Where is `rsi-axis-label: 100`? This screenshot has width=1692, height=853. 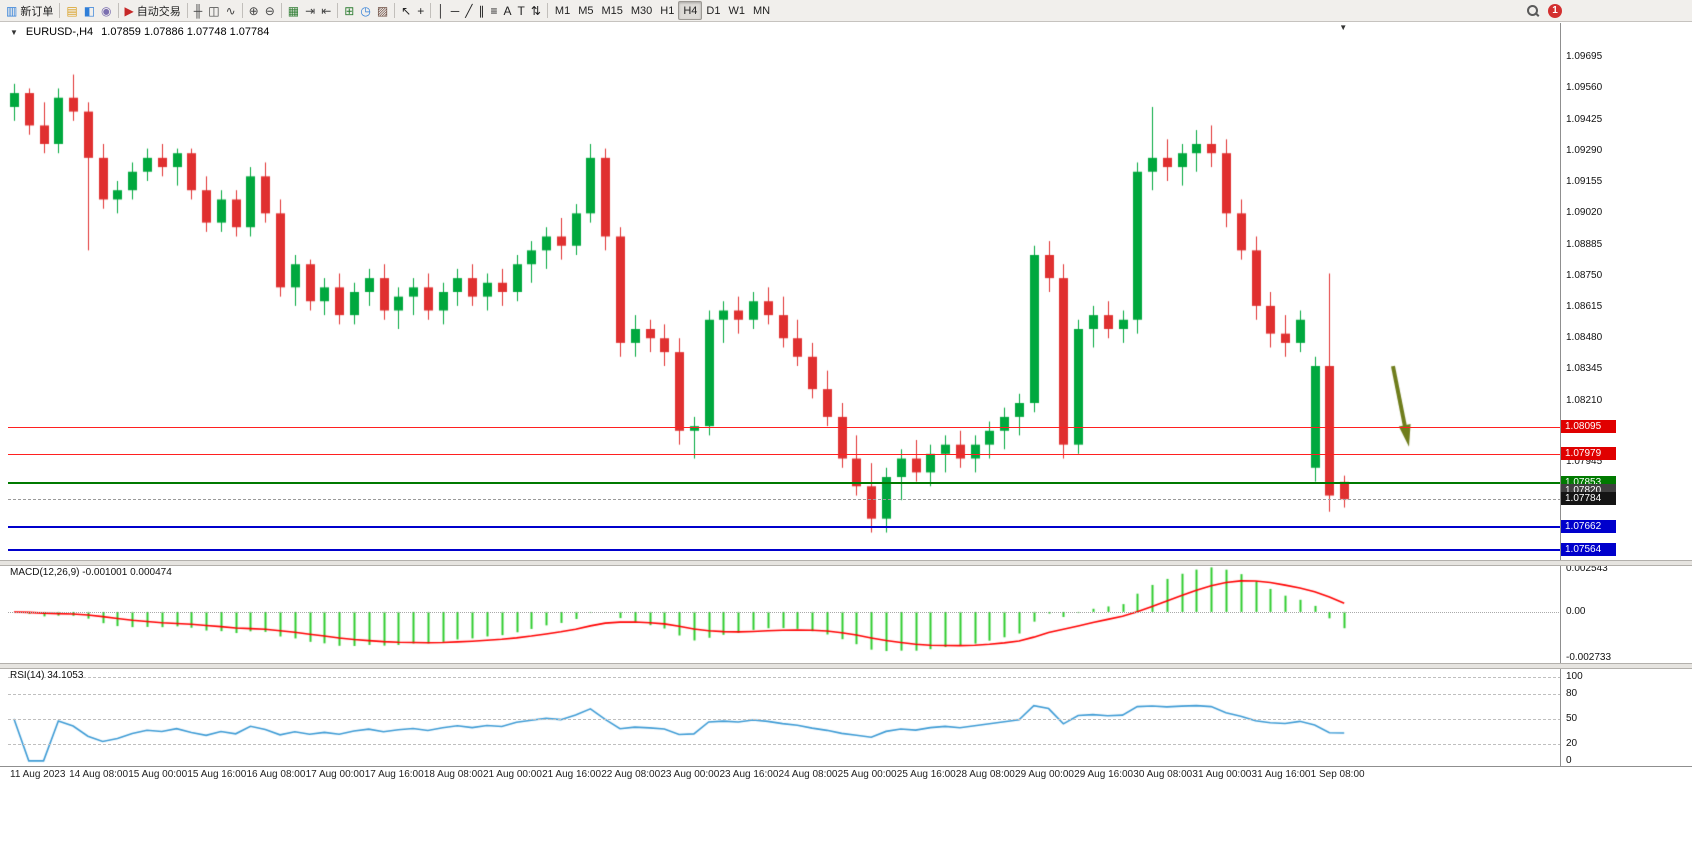 rsi-axis-label: 100 is located at coordinates (1574, 677).